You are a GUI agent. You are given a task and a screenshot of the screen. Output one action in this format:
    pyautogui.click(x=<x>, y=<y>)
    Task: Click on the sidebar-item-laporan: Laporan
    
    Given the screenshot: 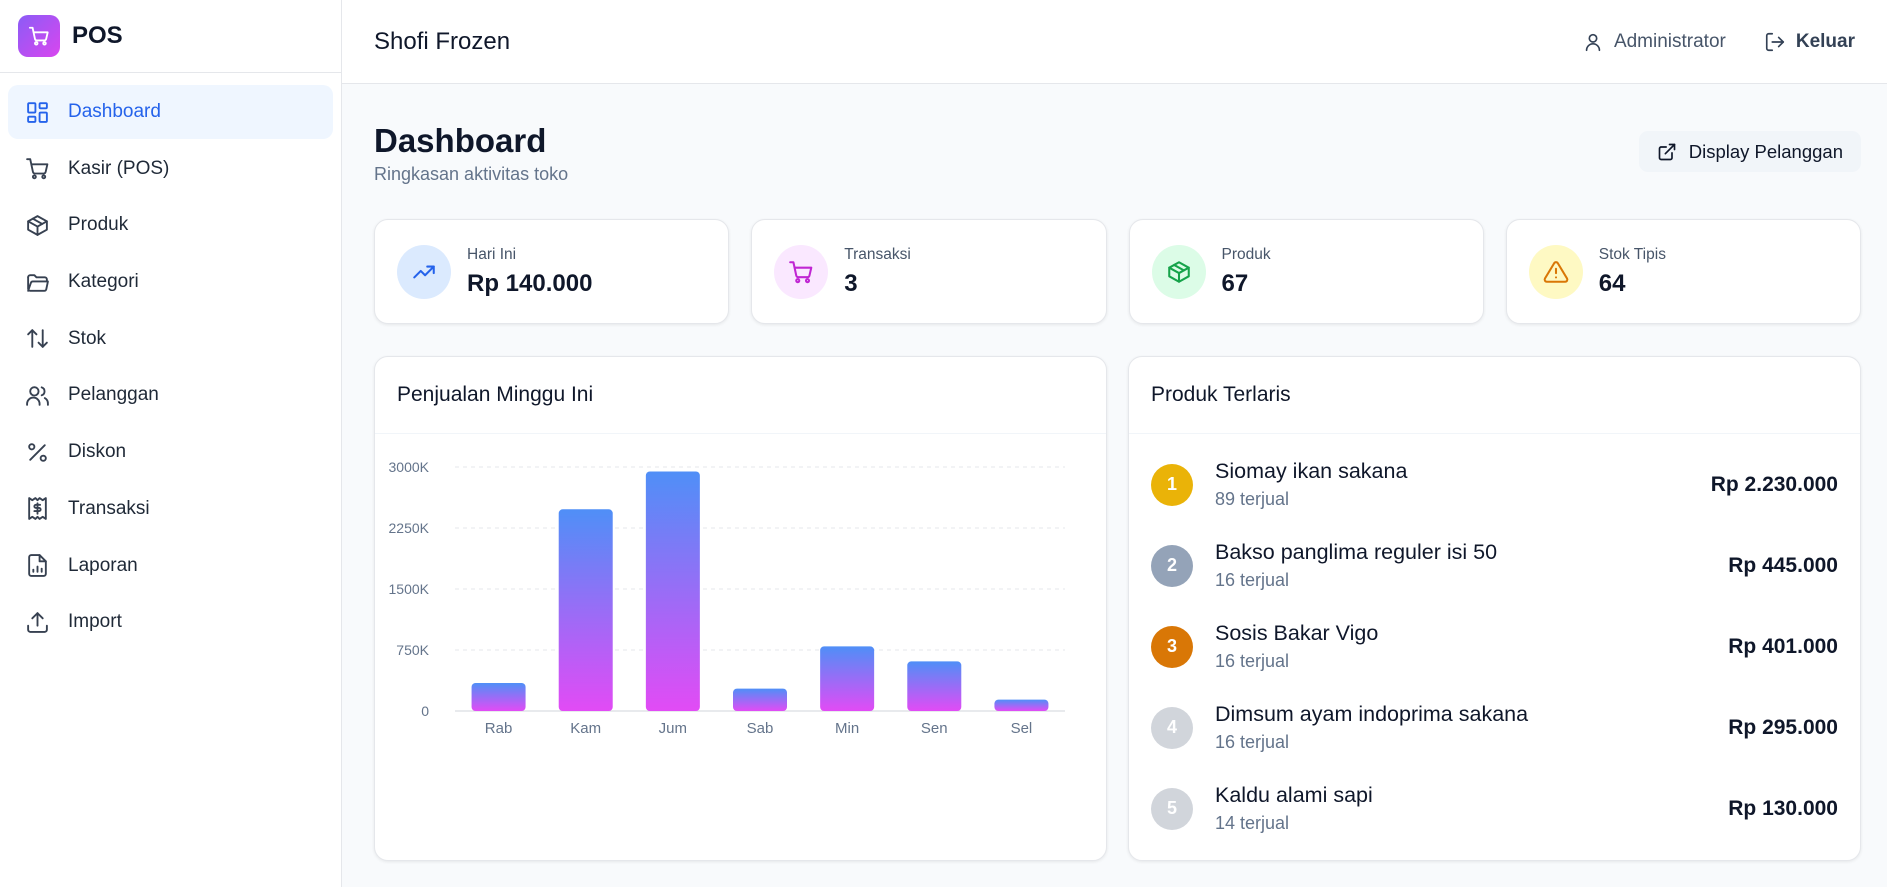 What is the action you would take?
    pyautogui.click(x=170, y=566)
    